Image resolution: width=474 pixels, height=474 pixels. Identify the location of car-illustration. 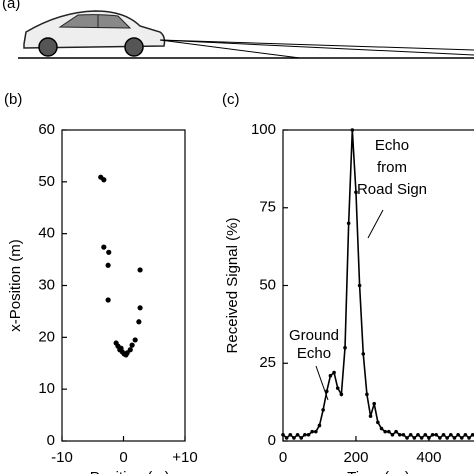
(246, 34).